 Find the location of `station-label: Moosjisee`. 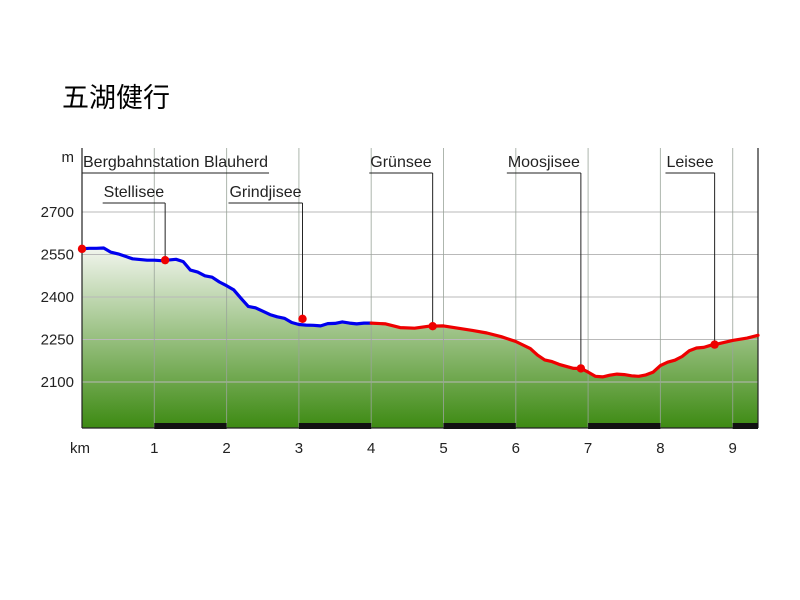

station-label: Moosjisee is located at coordinates (544, 162).